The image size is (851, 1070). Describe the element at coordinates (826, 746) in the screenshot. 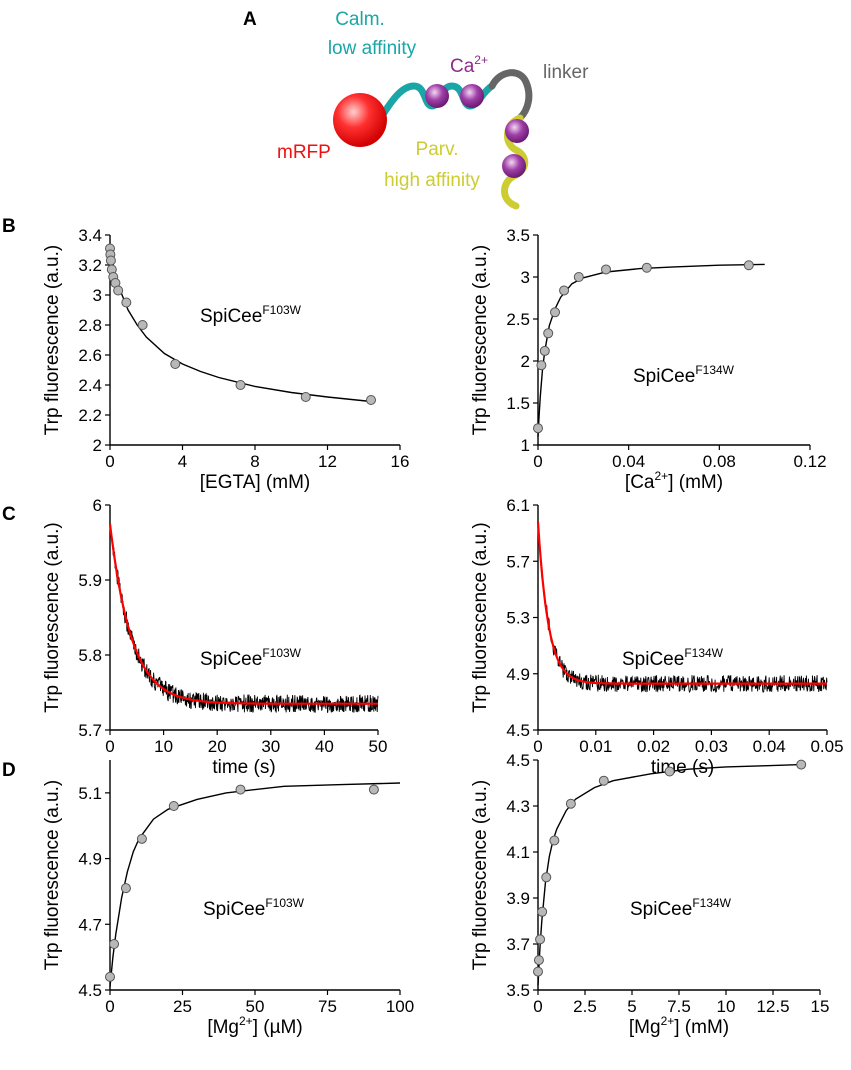

I see `x-tick-label: 0.05` at that location.